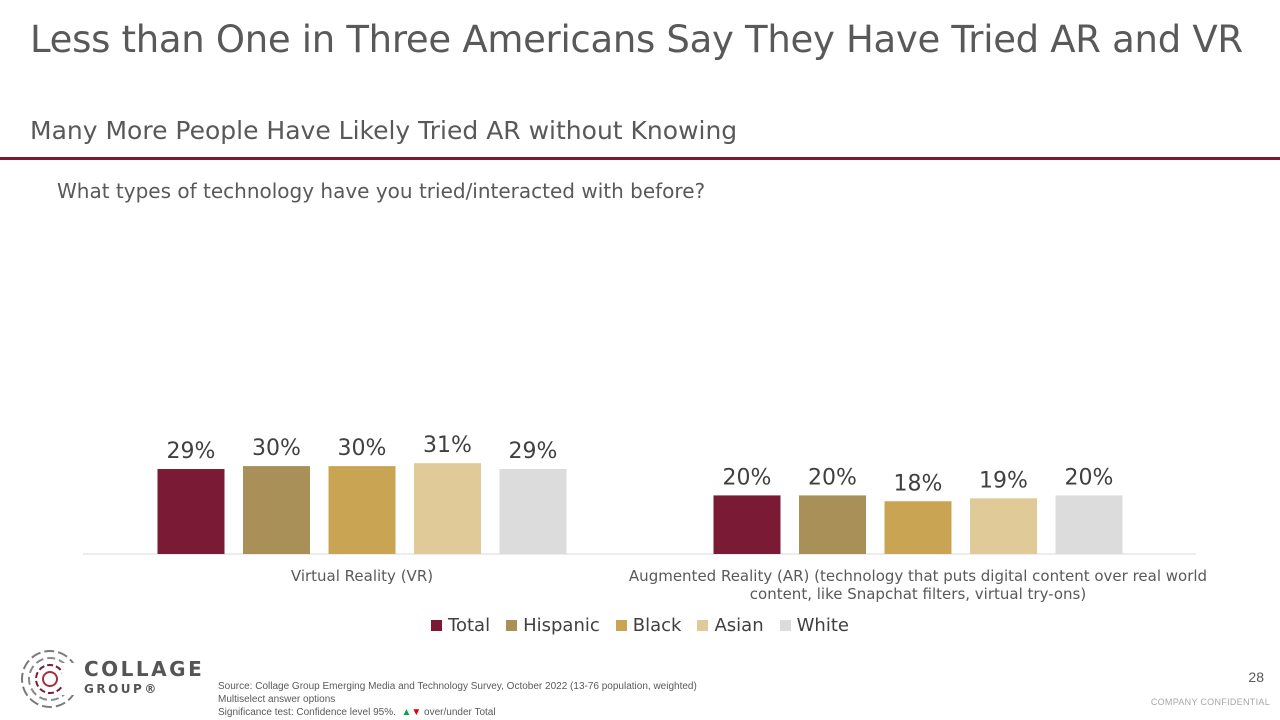 The width and height of the screenshot is (1280, 720). I want to click on bar-total-ar, so click(747, 524).